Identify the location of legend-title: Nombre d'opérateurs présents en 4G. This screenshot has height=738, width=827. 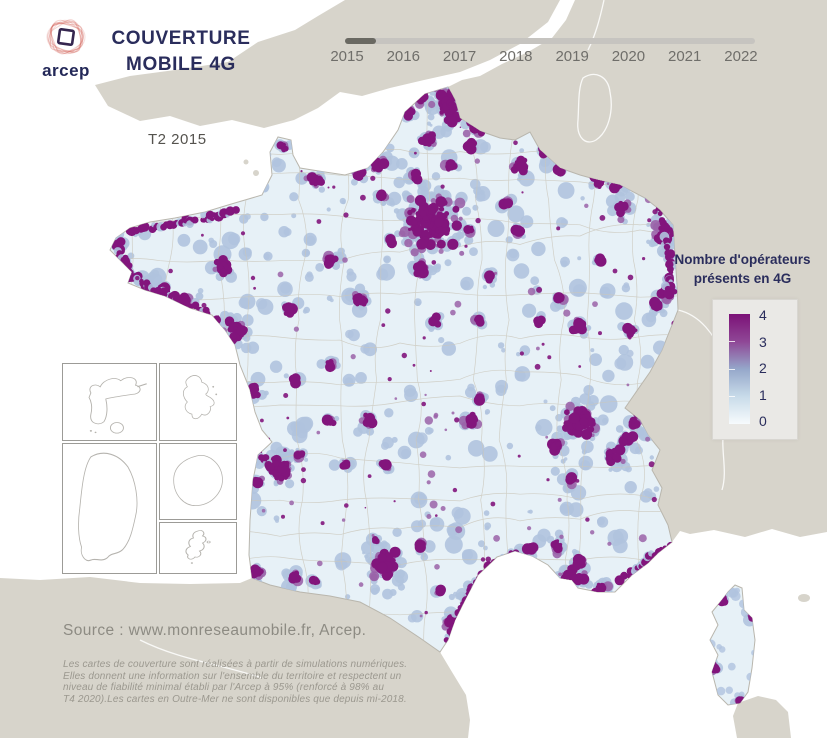
(742, 269).